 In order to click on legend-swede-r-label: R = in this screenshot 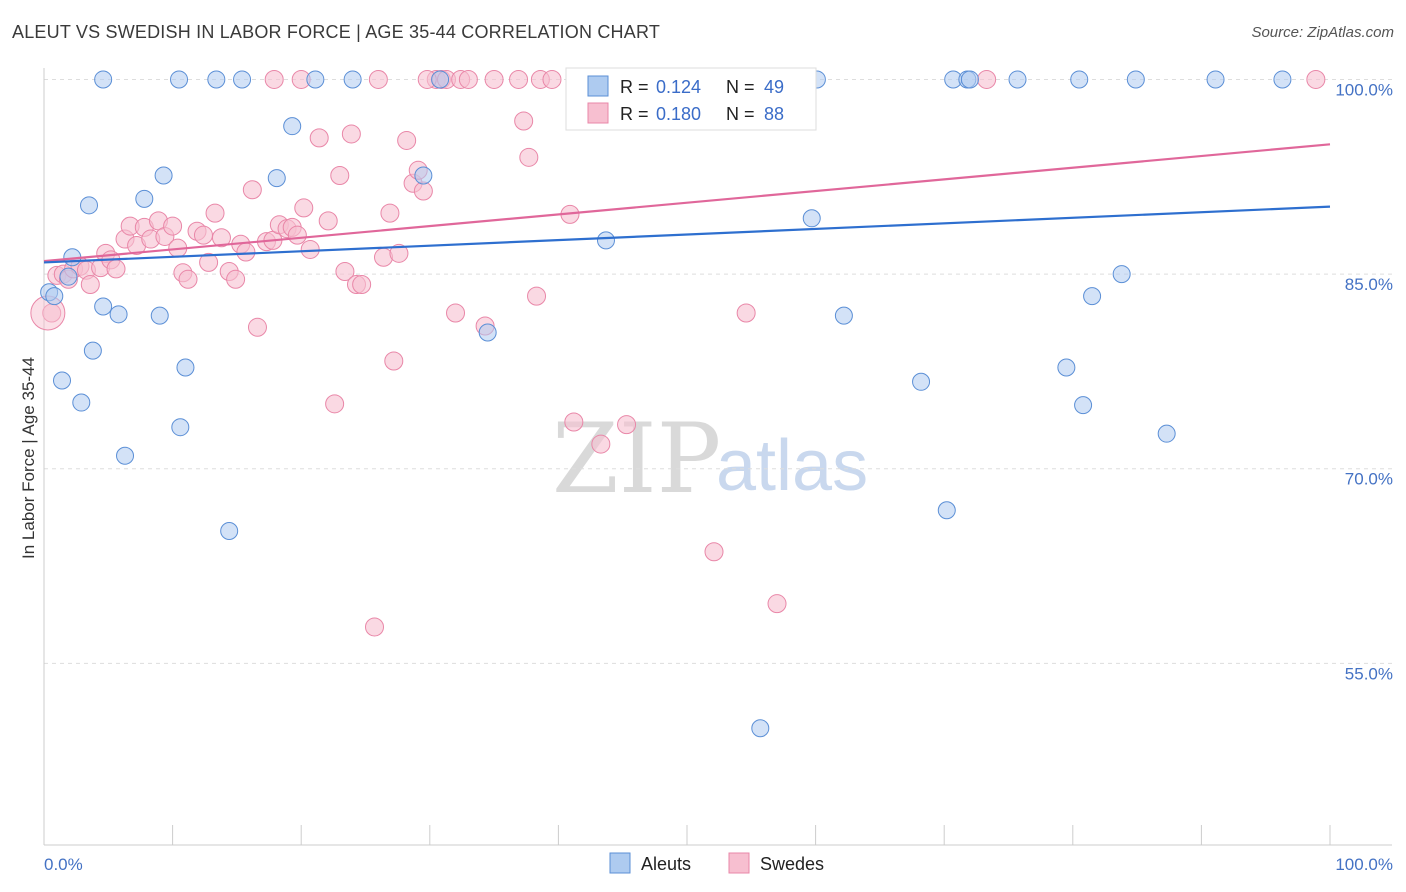, I will do `click(634, 114)`.